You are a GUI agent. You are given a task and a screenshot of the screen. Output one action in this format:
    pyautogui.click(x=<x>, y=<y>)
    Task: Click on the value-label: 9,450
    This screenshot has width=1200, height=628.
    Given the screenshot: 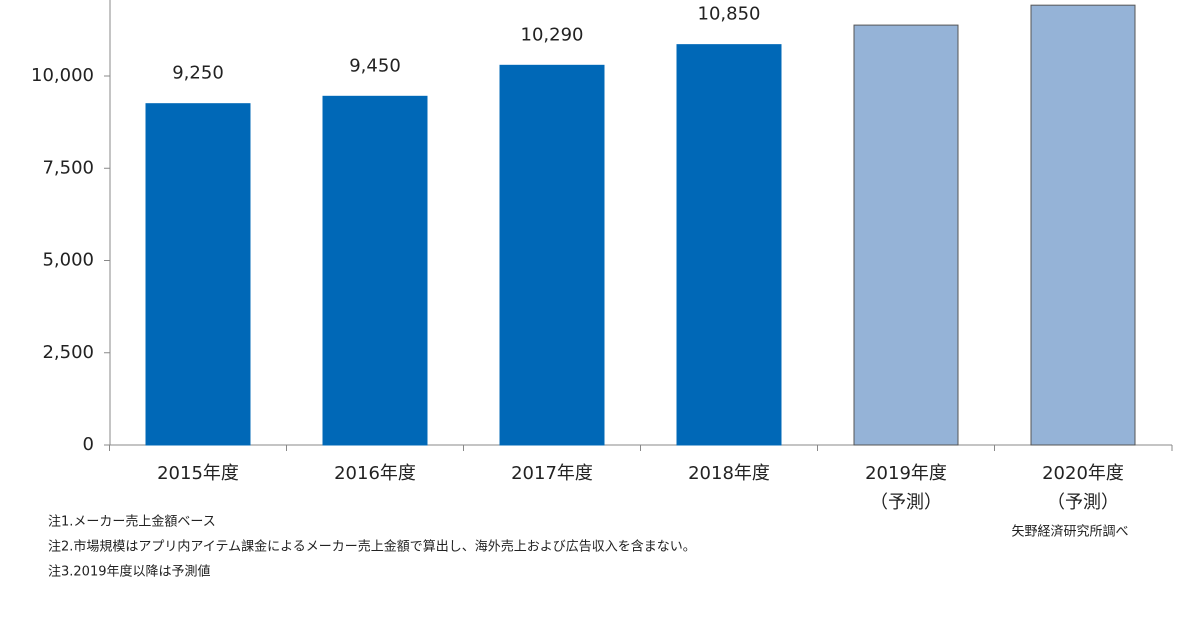 What is the action you would take?
    pyautogui.click(x=375, y=65)
    